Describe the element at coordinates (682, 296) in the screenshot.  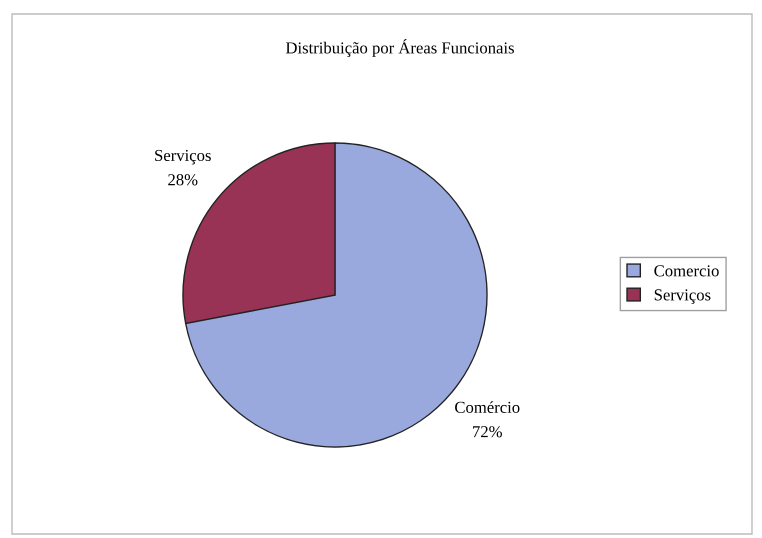
I see `legend-label: Serviços` at that location.